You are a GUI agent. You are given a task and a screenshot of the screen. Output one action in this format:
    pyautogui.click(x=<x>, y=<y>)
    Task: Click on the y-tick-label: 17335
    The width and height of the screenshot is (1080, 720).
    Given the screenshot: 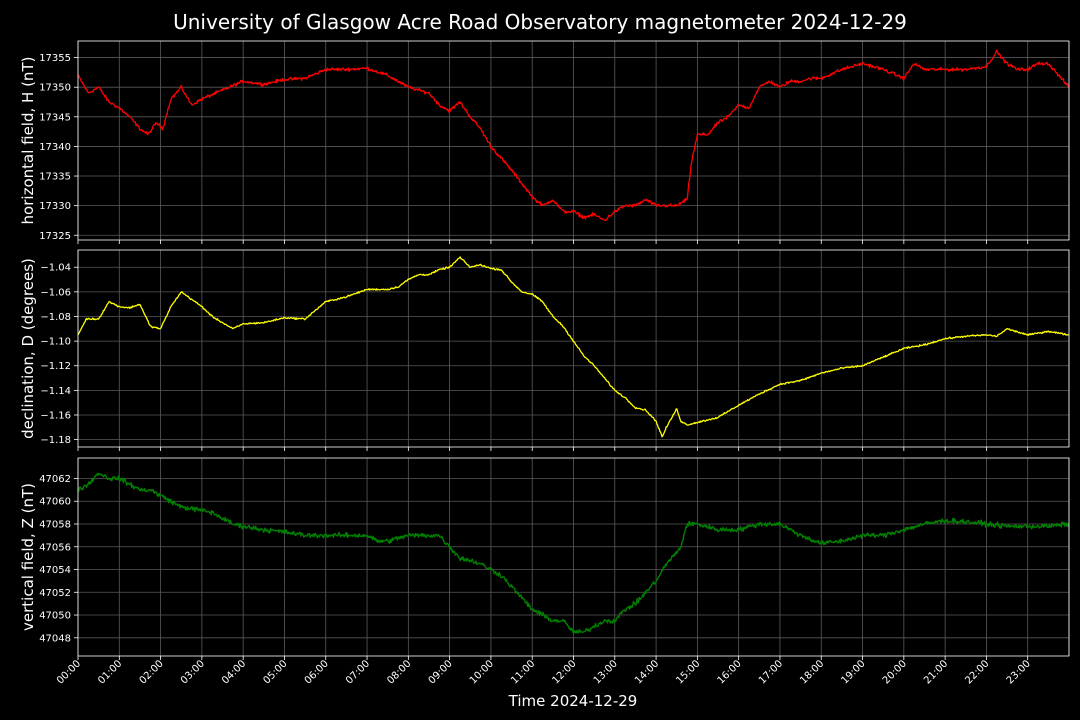 What is the action you would take?
    pyautogui.click(x=55, y=177)
    